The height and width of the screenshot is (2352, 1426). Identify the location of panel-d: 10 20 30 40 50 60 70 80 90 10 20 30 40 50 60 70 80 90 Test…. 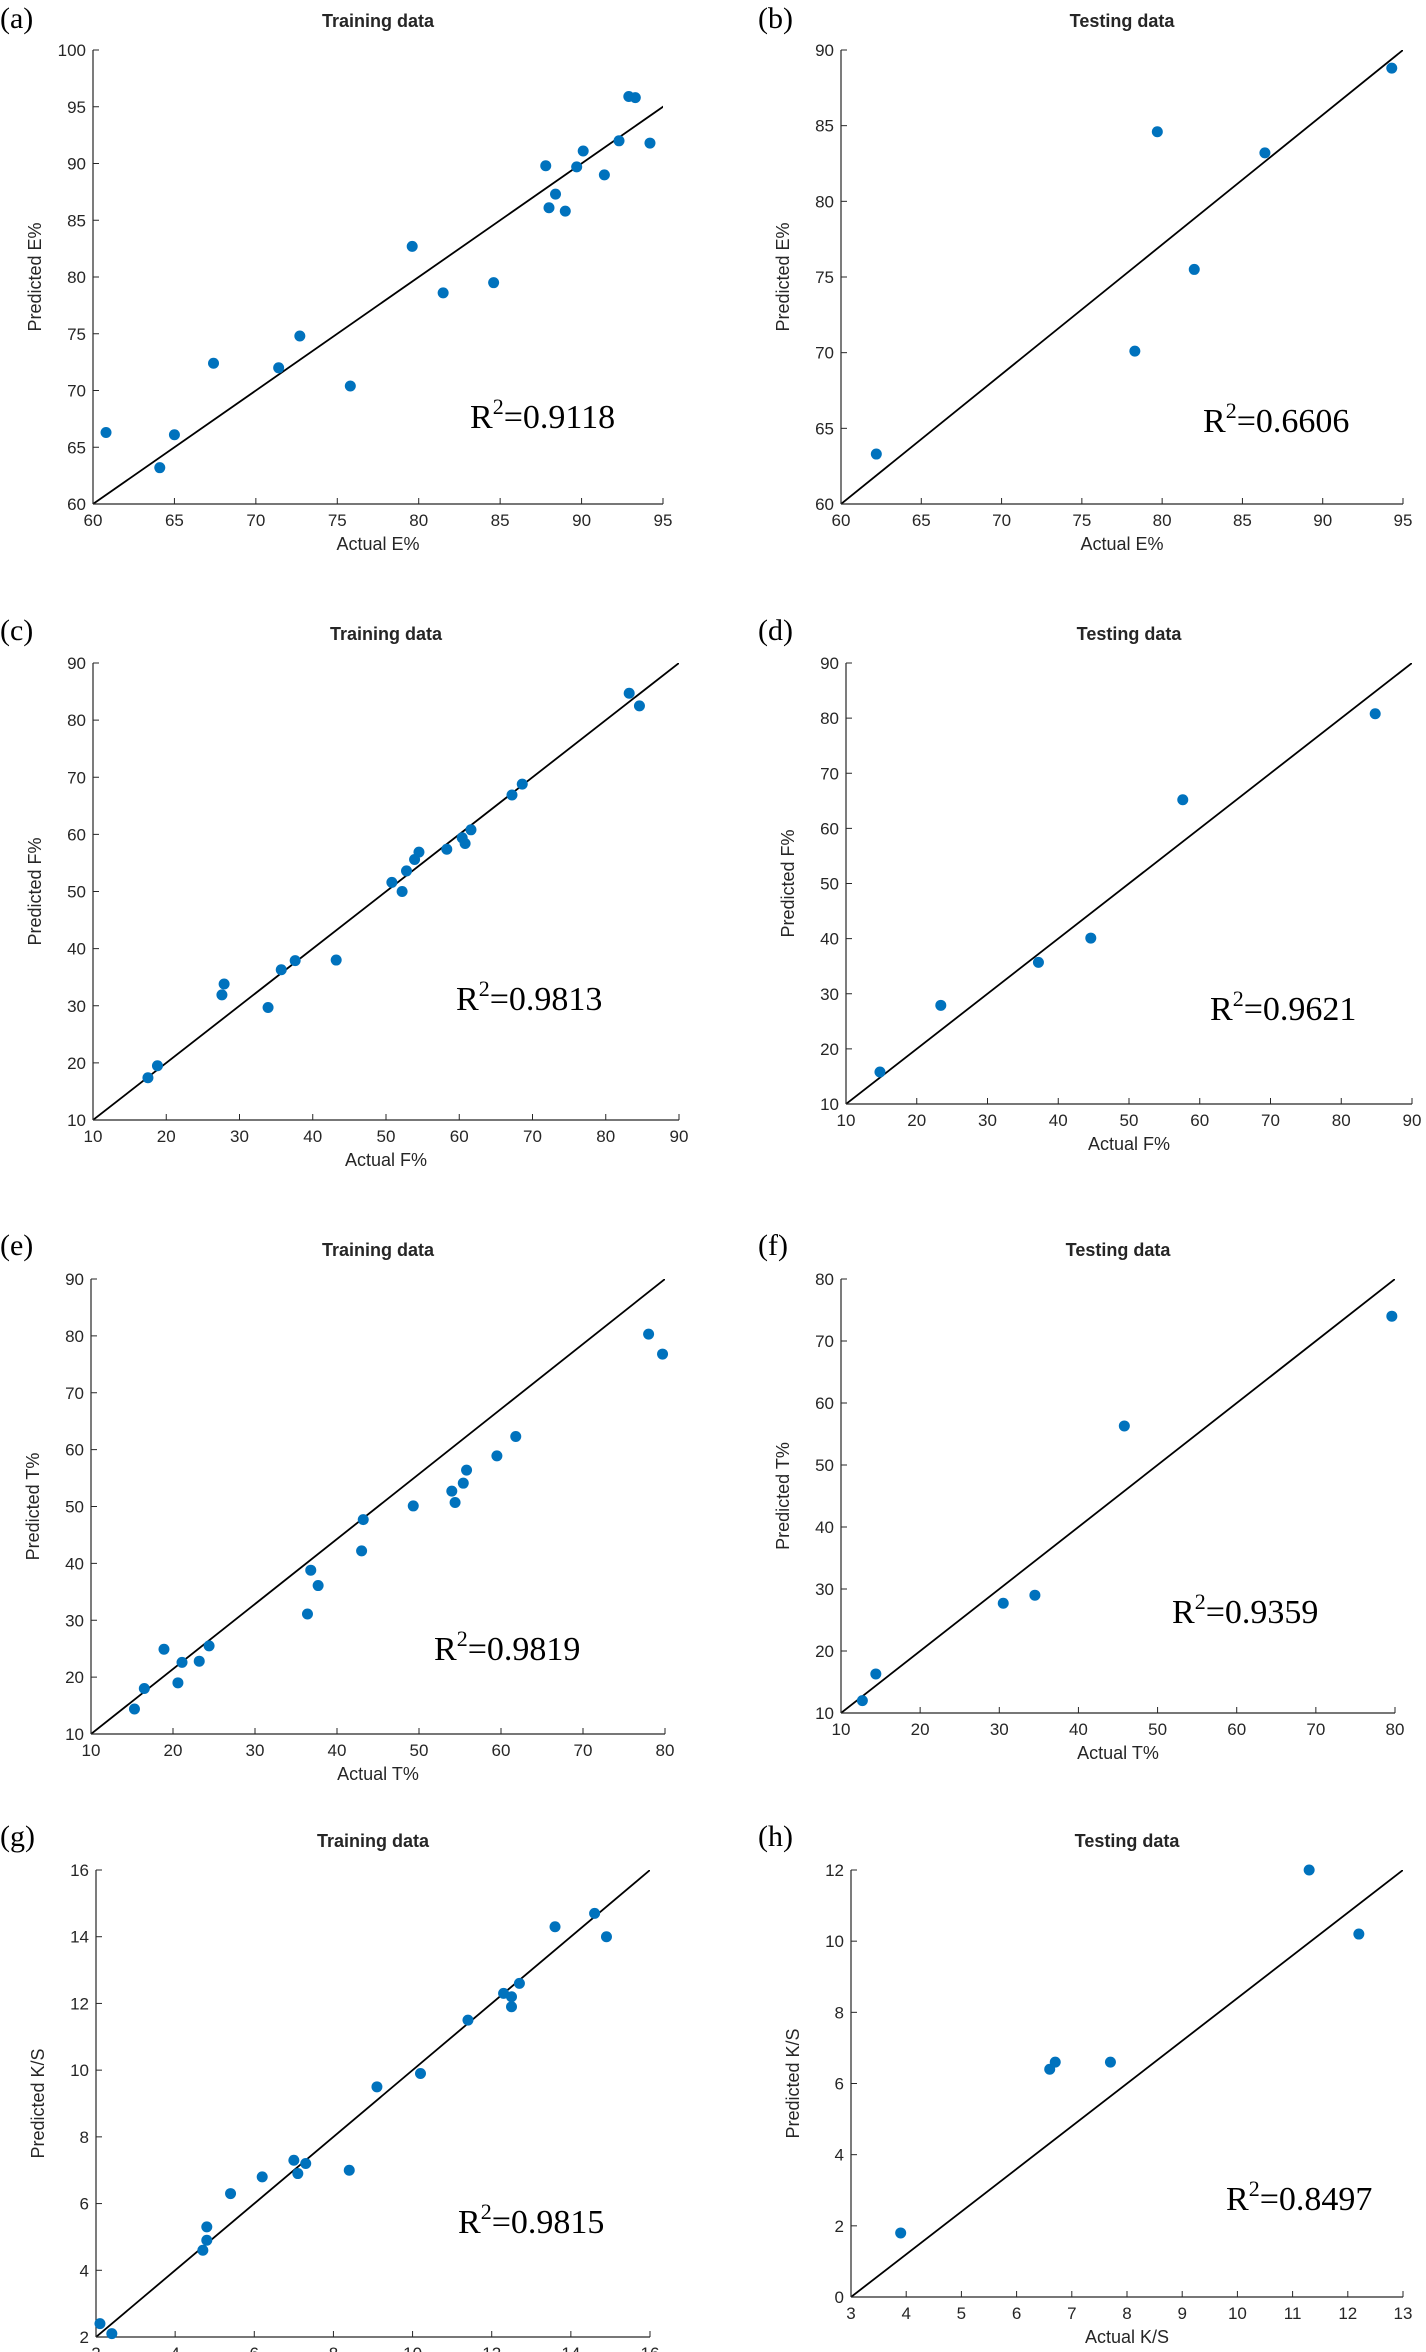
(1089, 884).